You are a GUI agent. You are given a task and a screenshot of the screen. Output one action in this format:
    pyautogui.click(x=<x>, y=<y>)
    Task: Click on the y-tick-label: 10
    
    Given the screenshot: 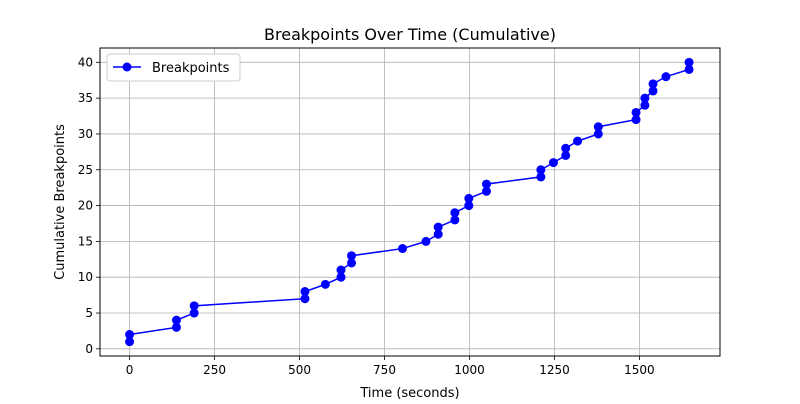 What is the action you would take?
    pyautogui.click(x=85, y=277)
    